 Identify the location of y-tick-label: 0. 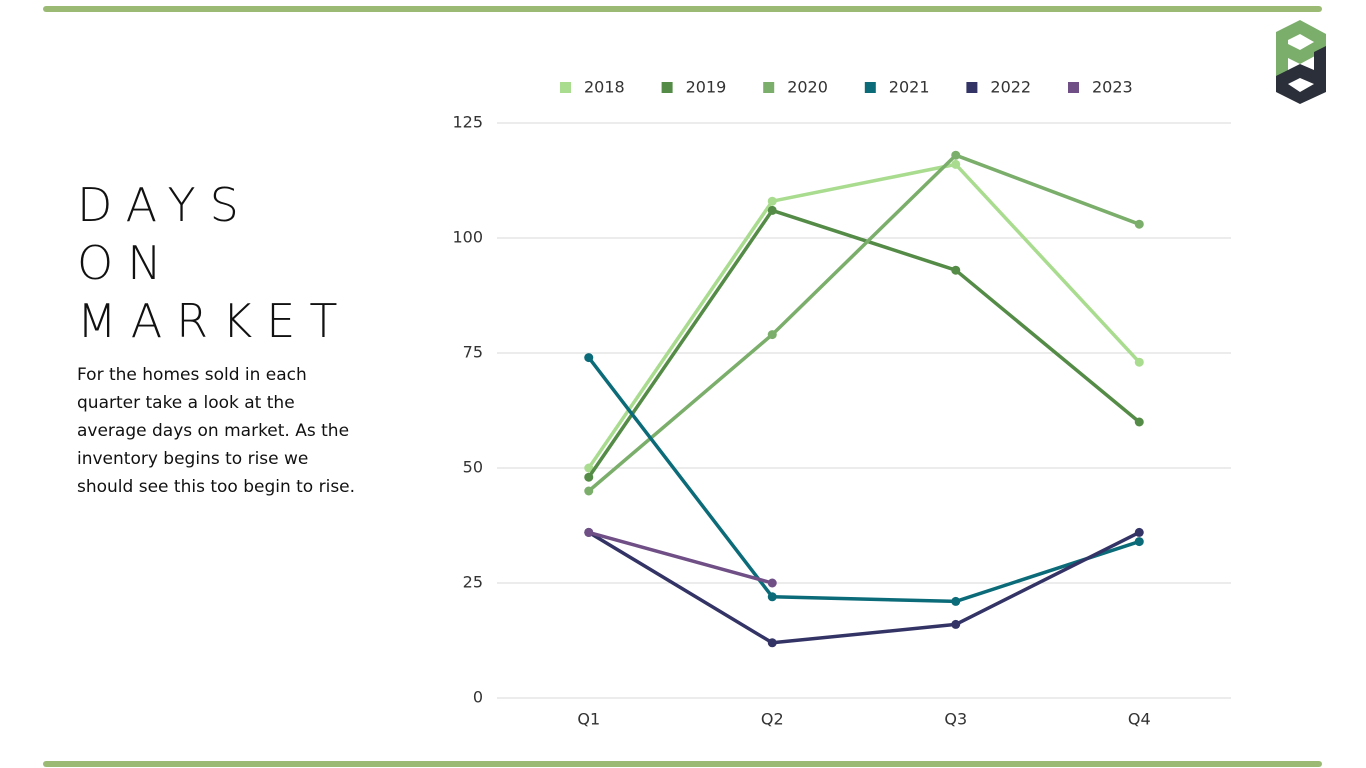
(478, 697).